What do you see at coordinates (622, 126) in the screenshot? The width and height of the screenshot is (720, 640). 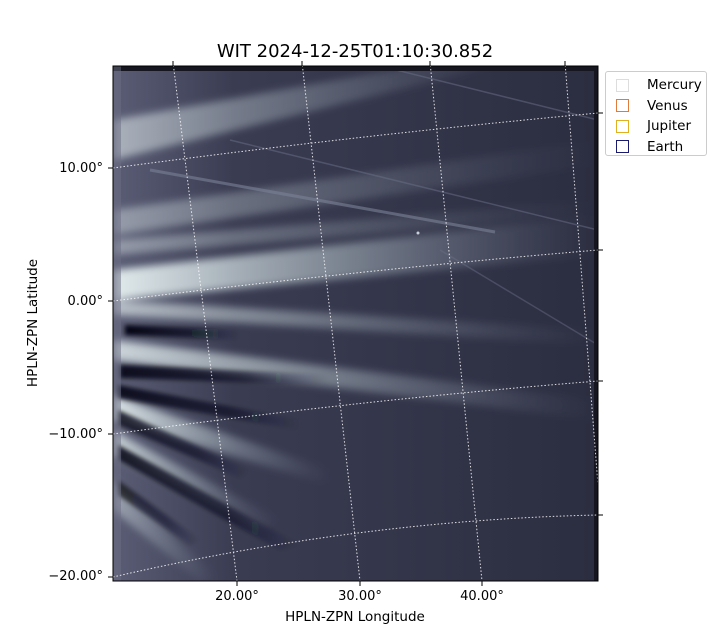 I see `jupiter-swatch` at bounding box center [622, 126].